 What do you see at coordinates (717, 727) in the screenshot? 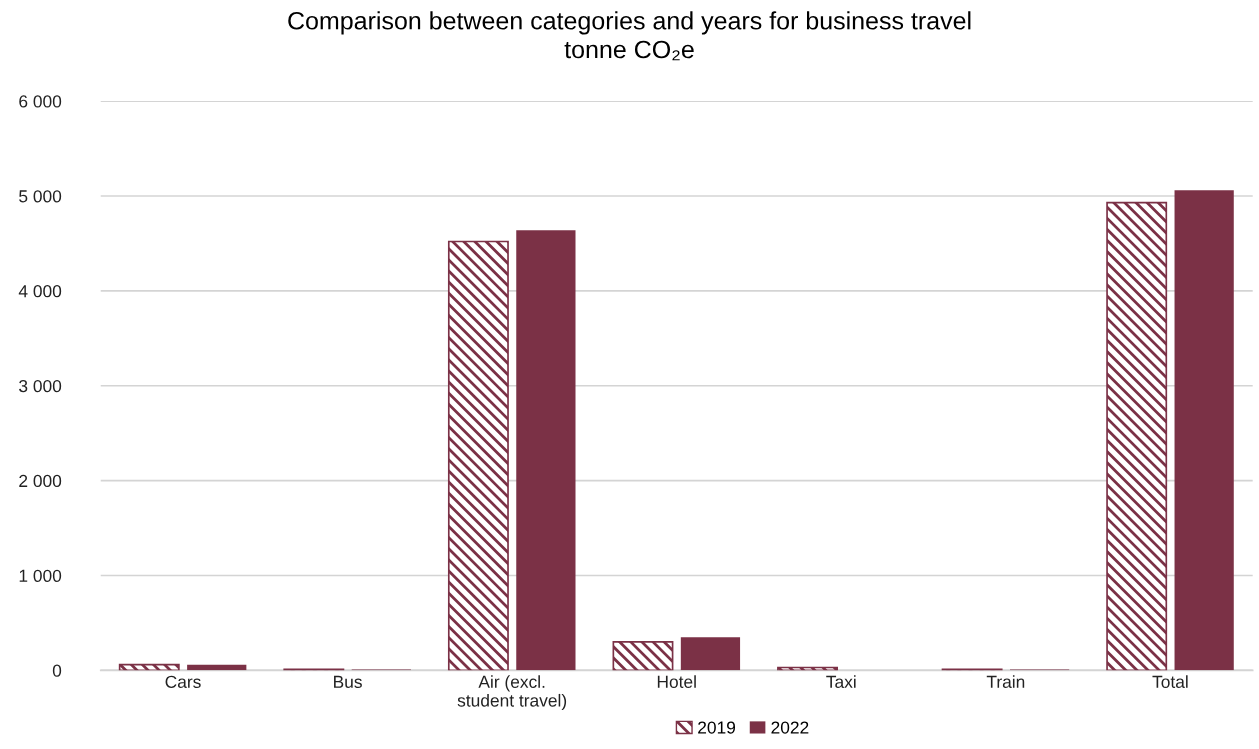
I see `legend-label: 2019` at bounding box center [717, 727].